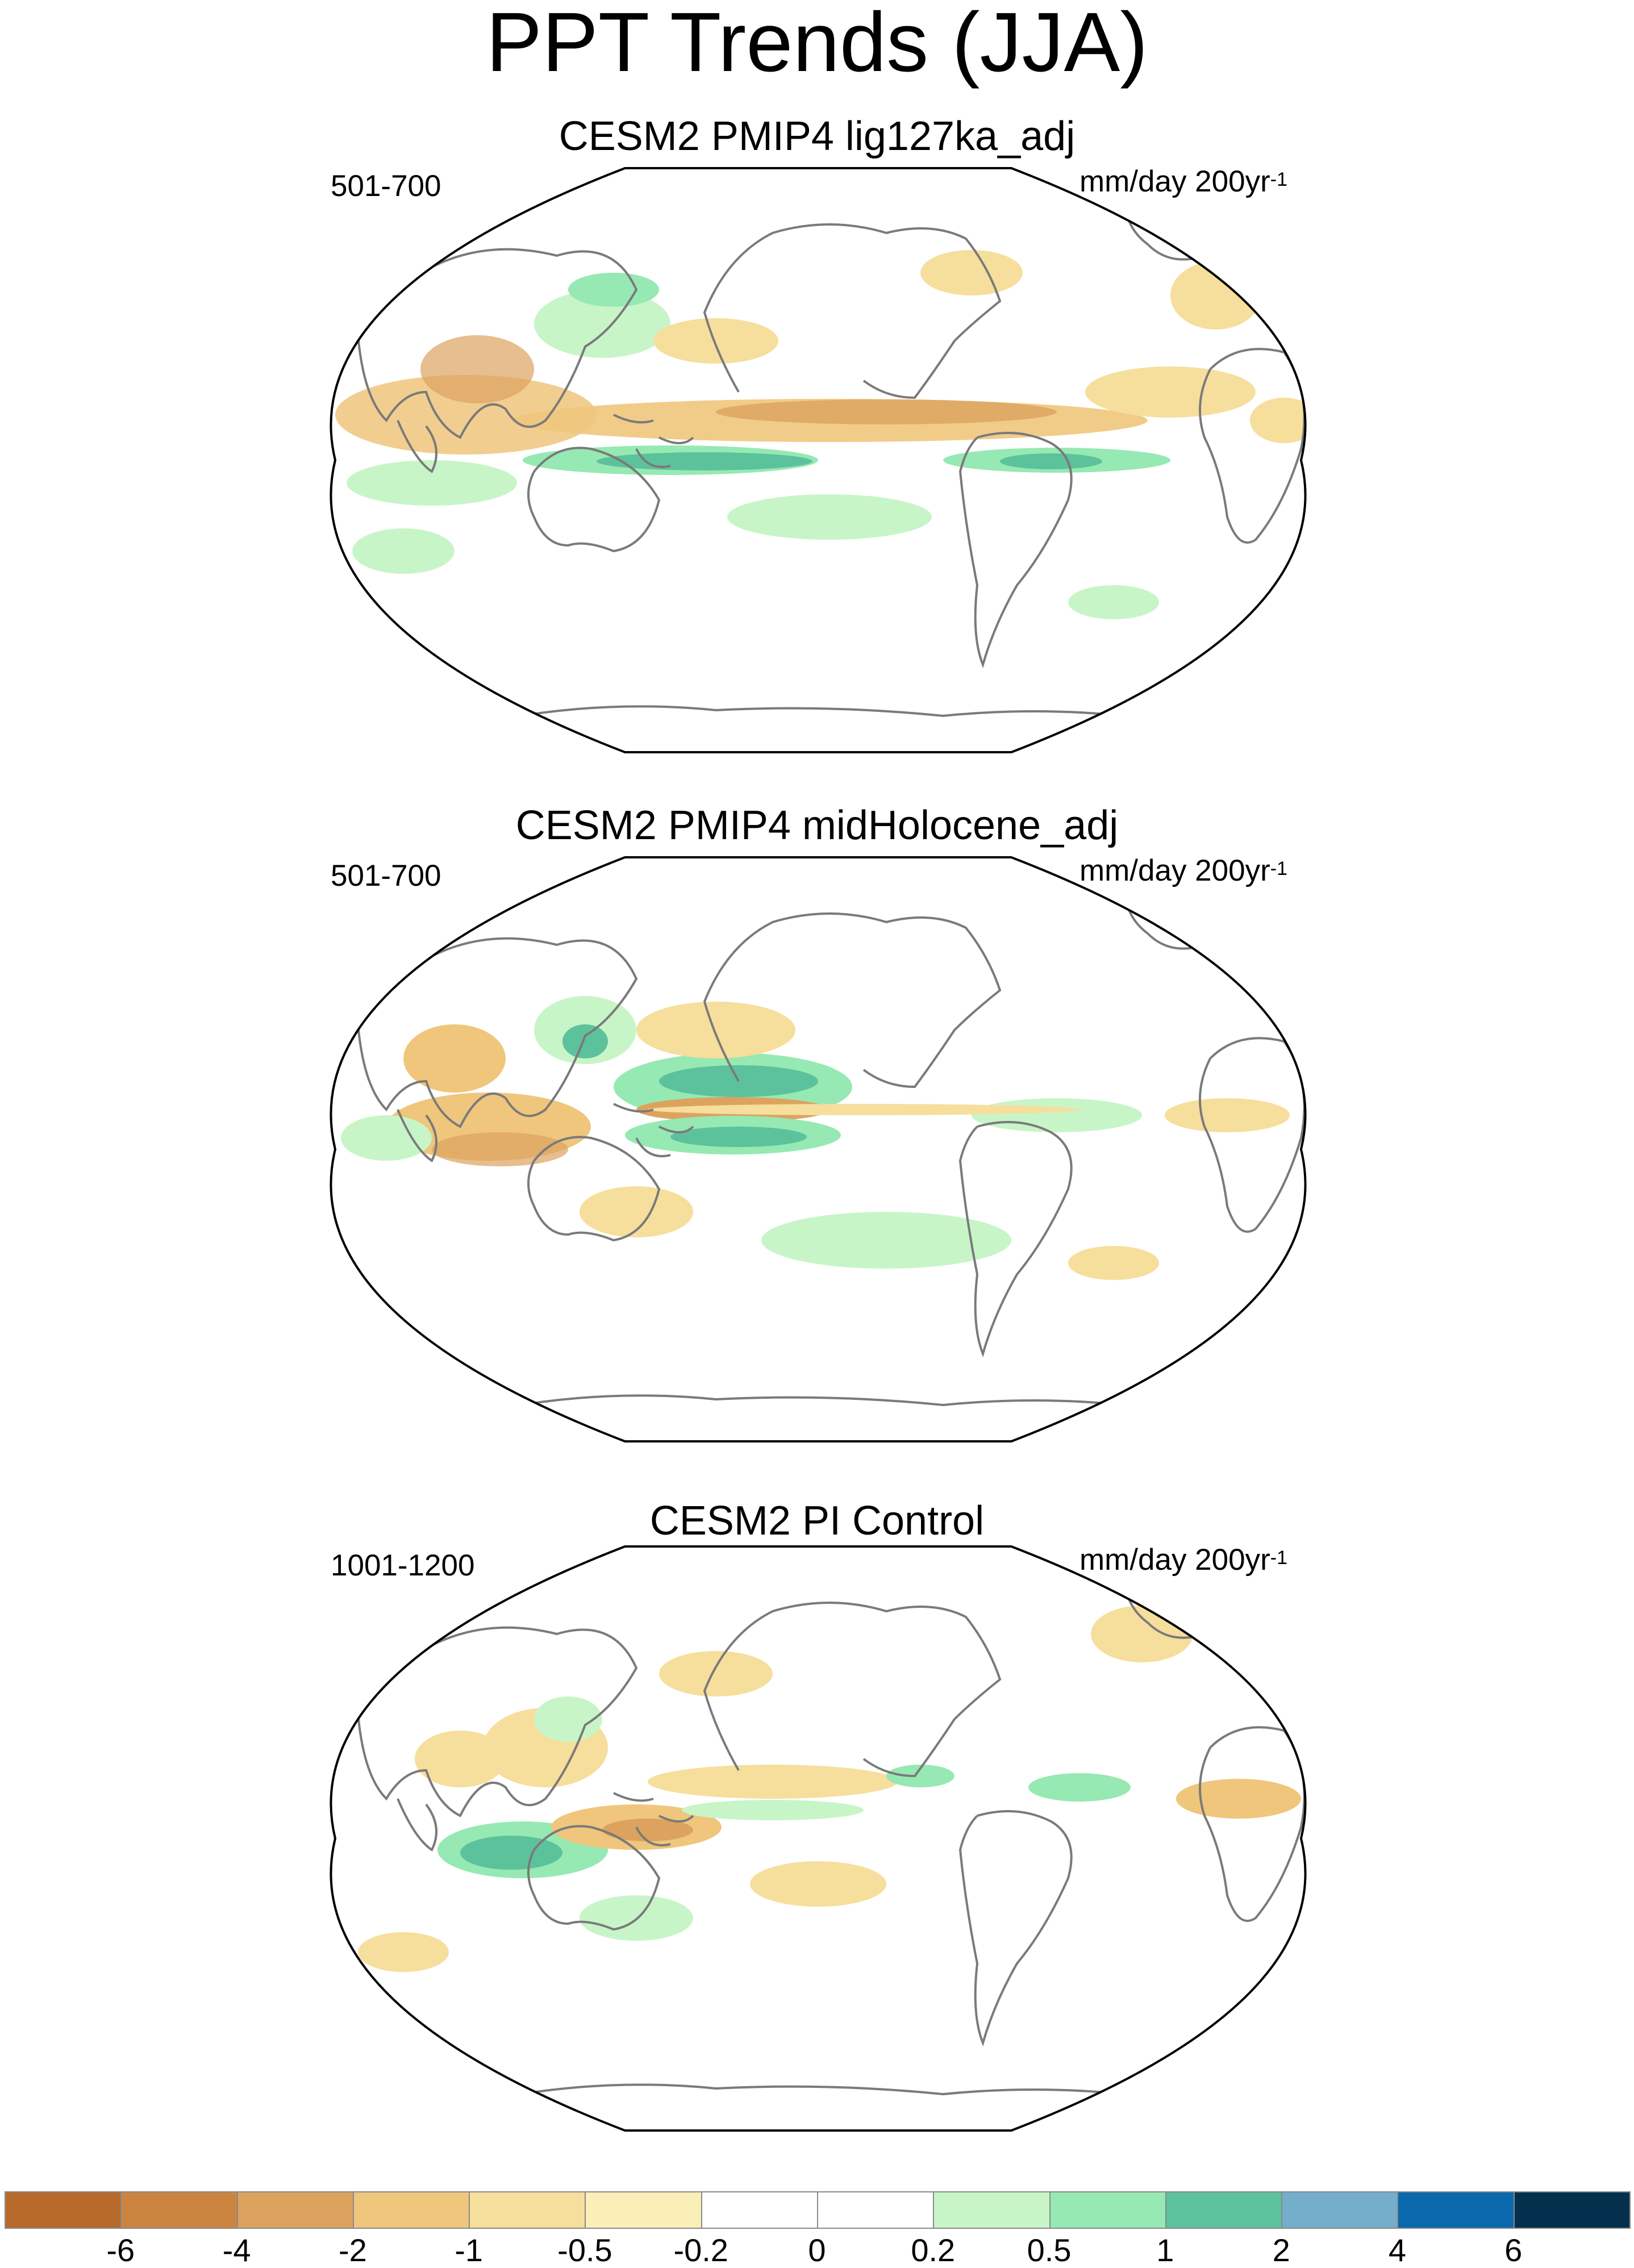  I want to click on figure-title: PPT Trends (JJA), so click(817, 44).